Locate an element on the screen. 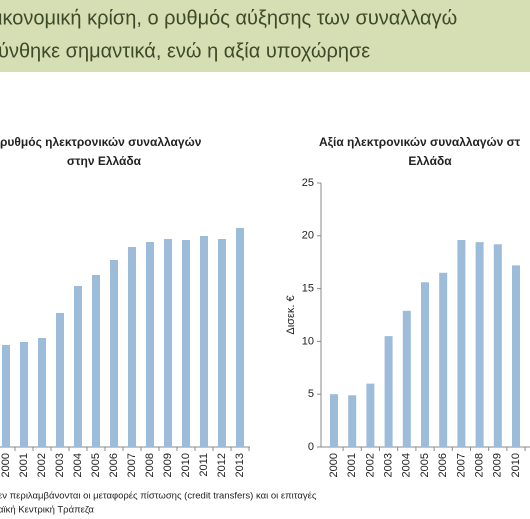 The height and width of the screenshot is (519, 530). y-tick-label: 25 is located at coordinates (308, 183).